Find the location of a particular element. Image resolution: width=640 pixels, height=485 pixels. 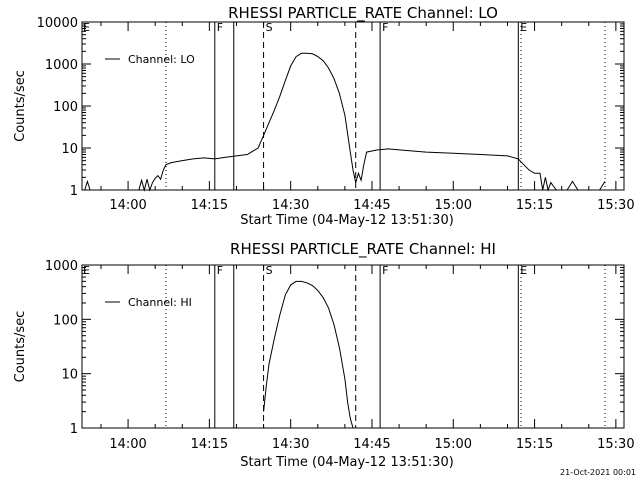

panel-1-chart-title: RHESSI PARTICLE_RATE Channel: LO is located at coordinates (363, 13).